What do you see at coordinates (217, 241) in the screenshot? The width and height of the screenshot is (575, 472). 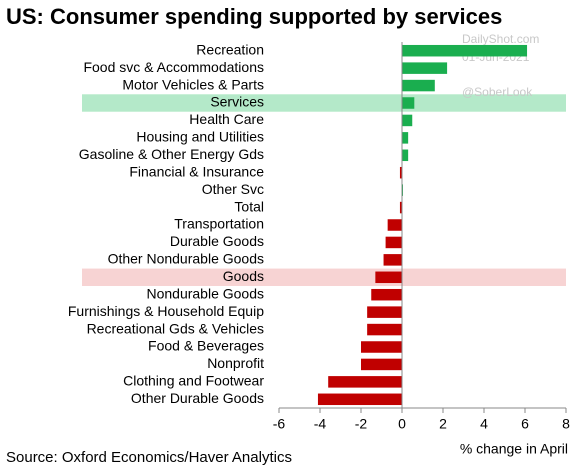 I see `y-tick-label: Durable Goods` at bounding box center [217, 241].